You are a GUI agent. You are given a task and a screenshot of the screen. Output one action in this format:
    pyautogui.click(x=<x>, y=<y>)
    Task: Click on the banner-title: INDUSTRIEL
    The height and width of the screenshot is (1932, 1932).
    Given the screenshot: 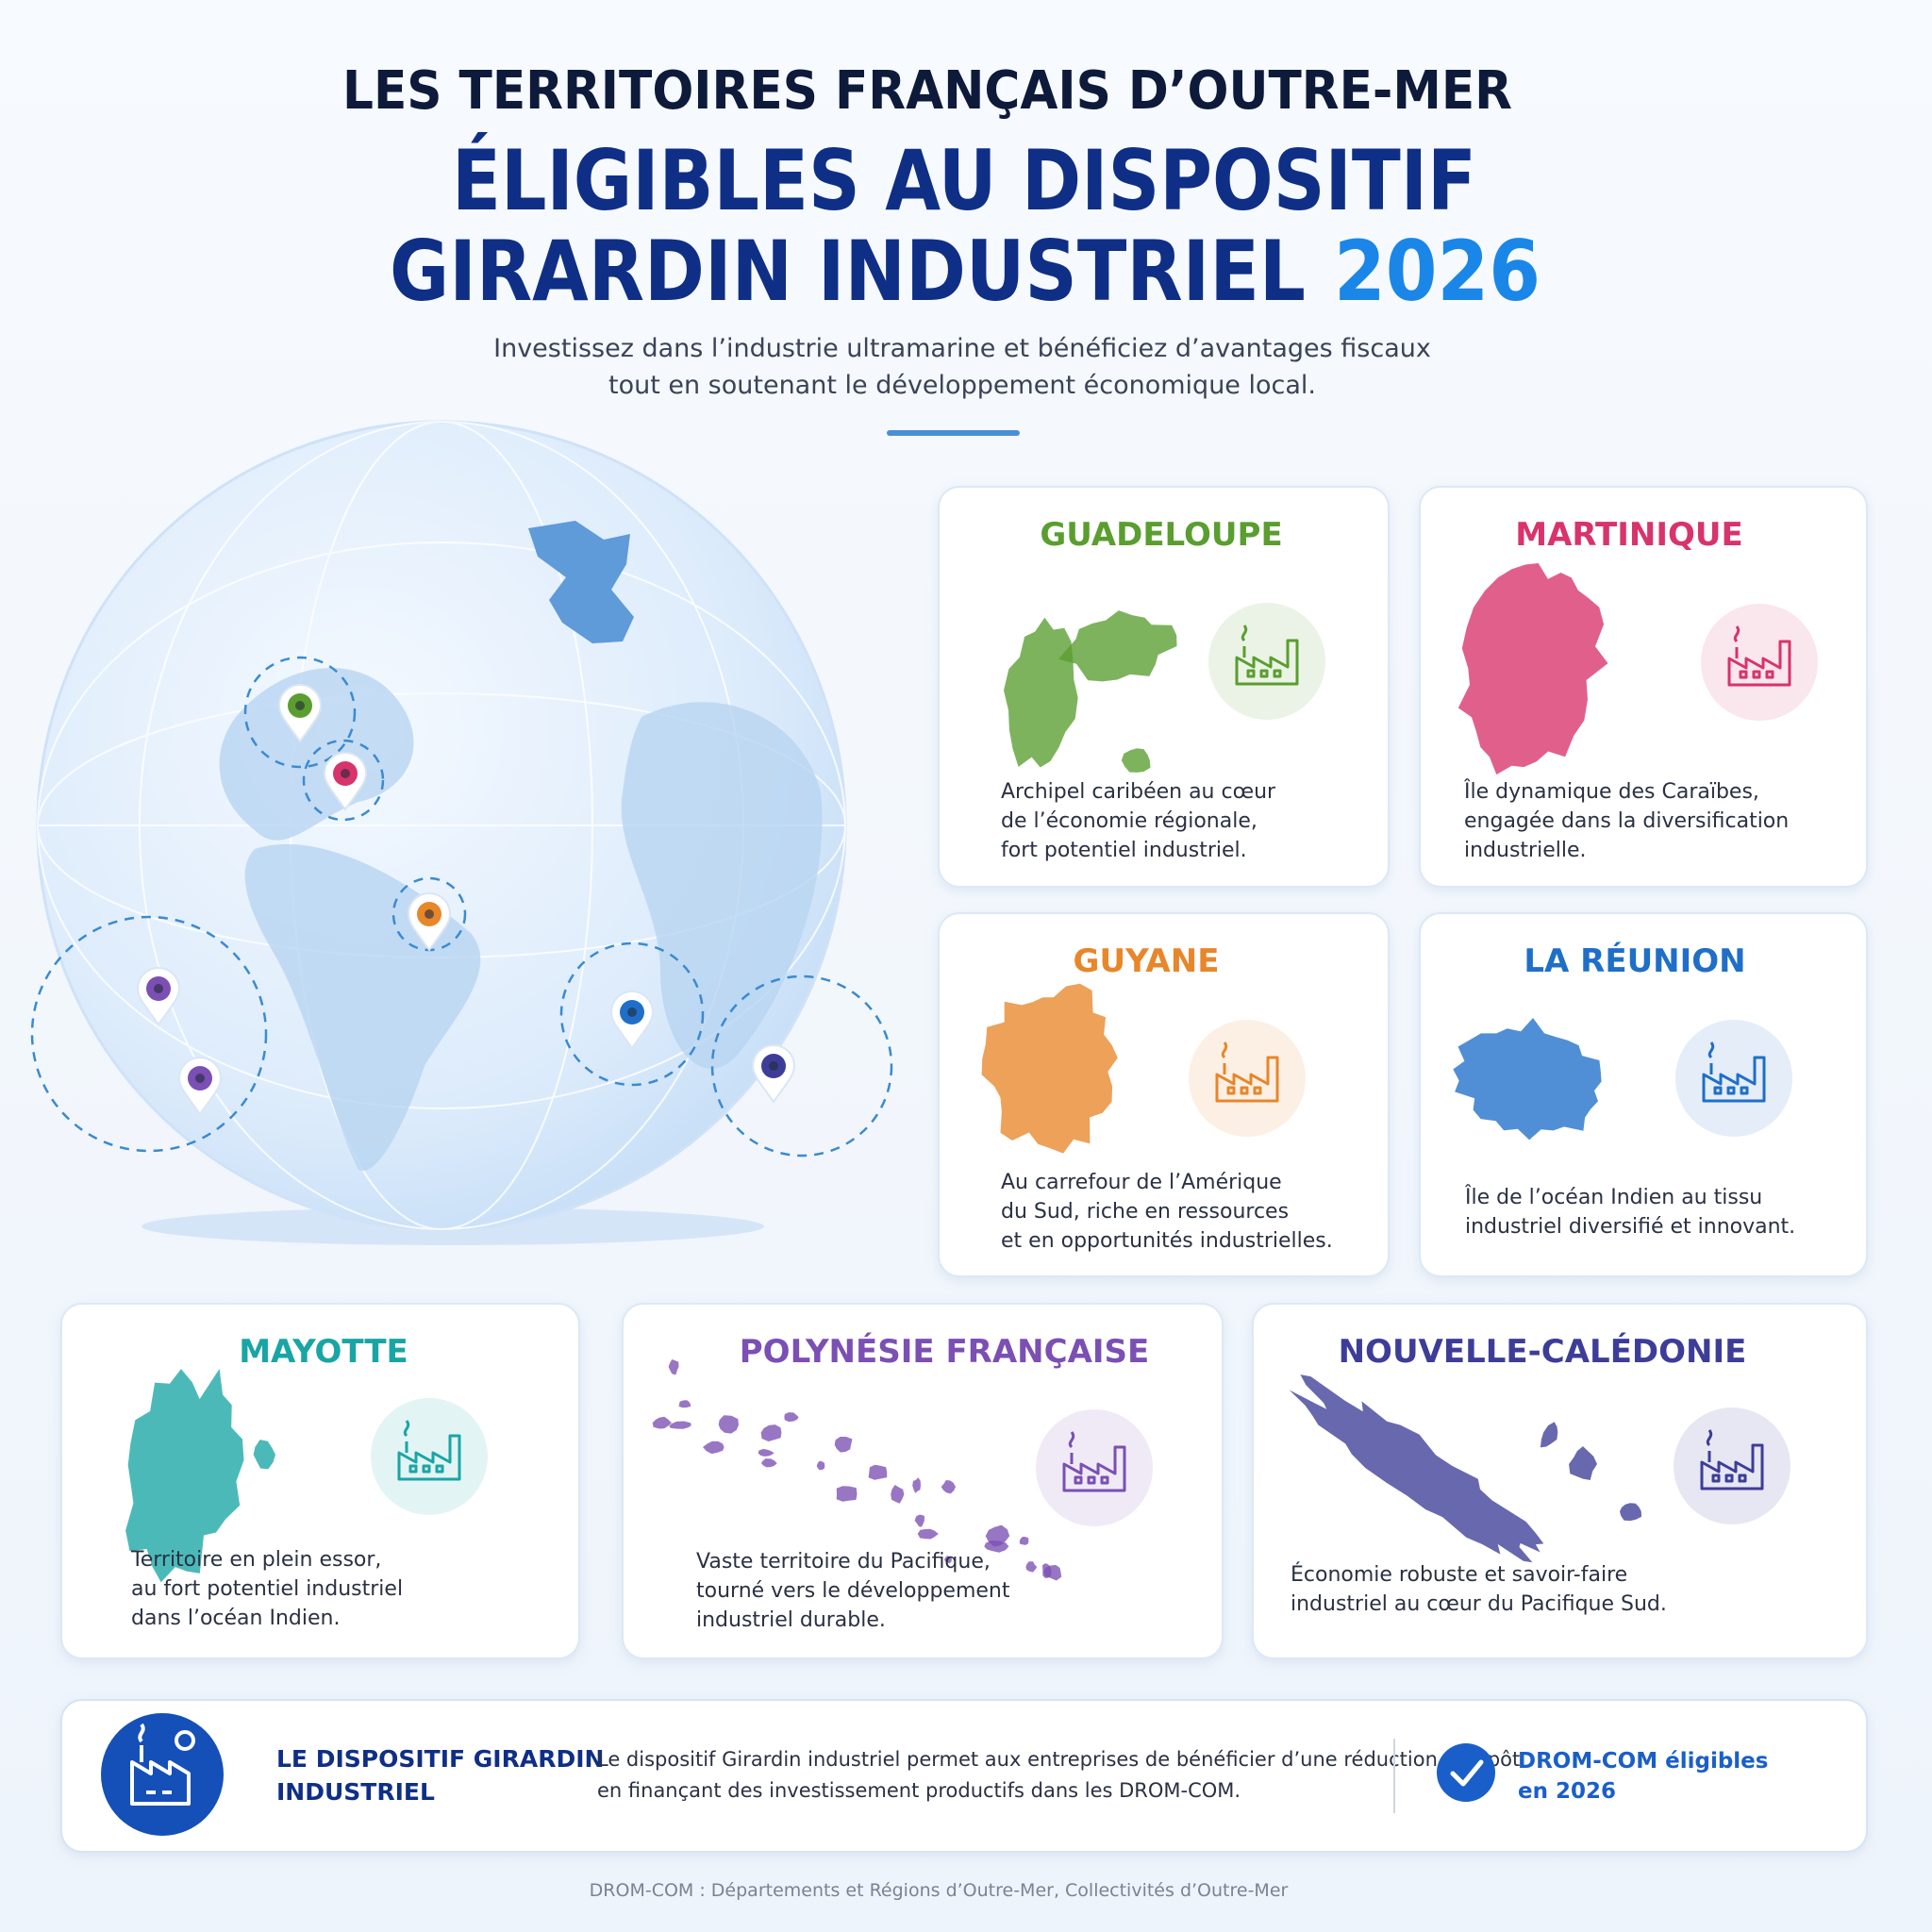 What is the action you would take?
    pyautogui.click(x=355, y=1792)
    